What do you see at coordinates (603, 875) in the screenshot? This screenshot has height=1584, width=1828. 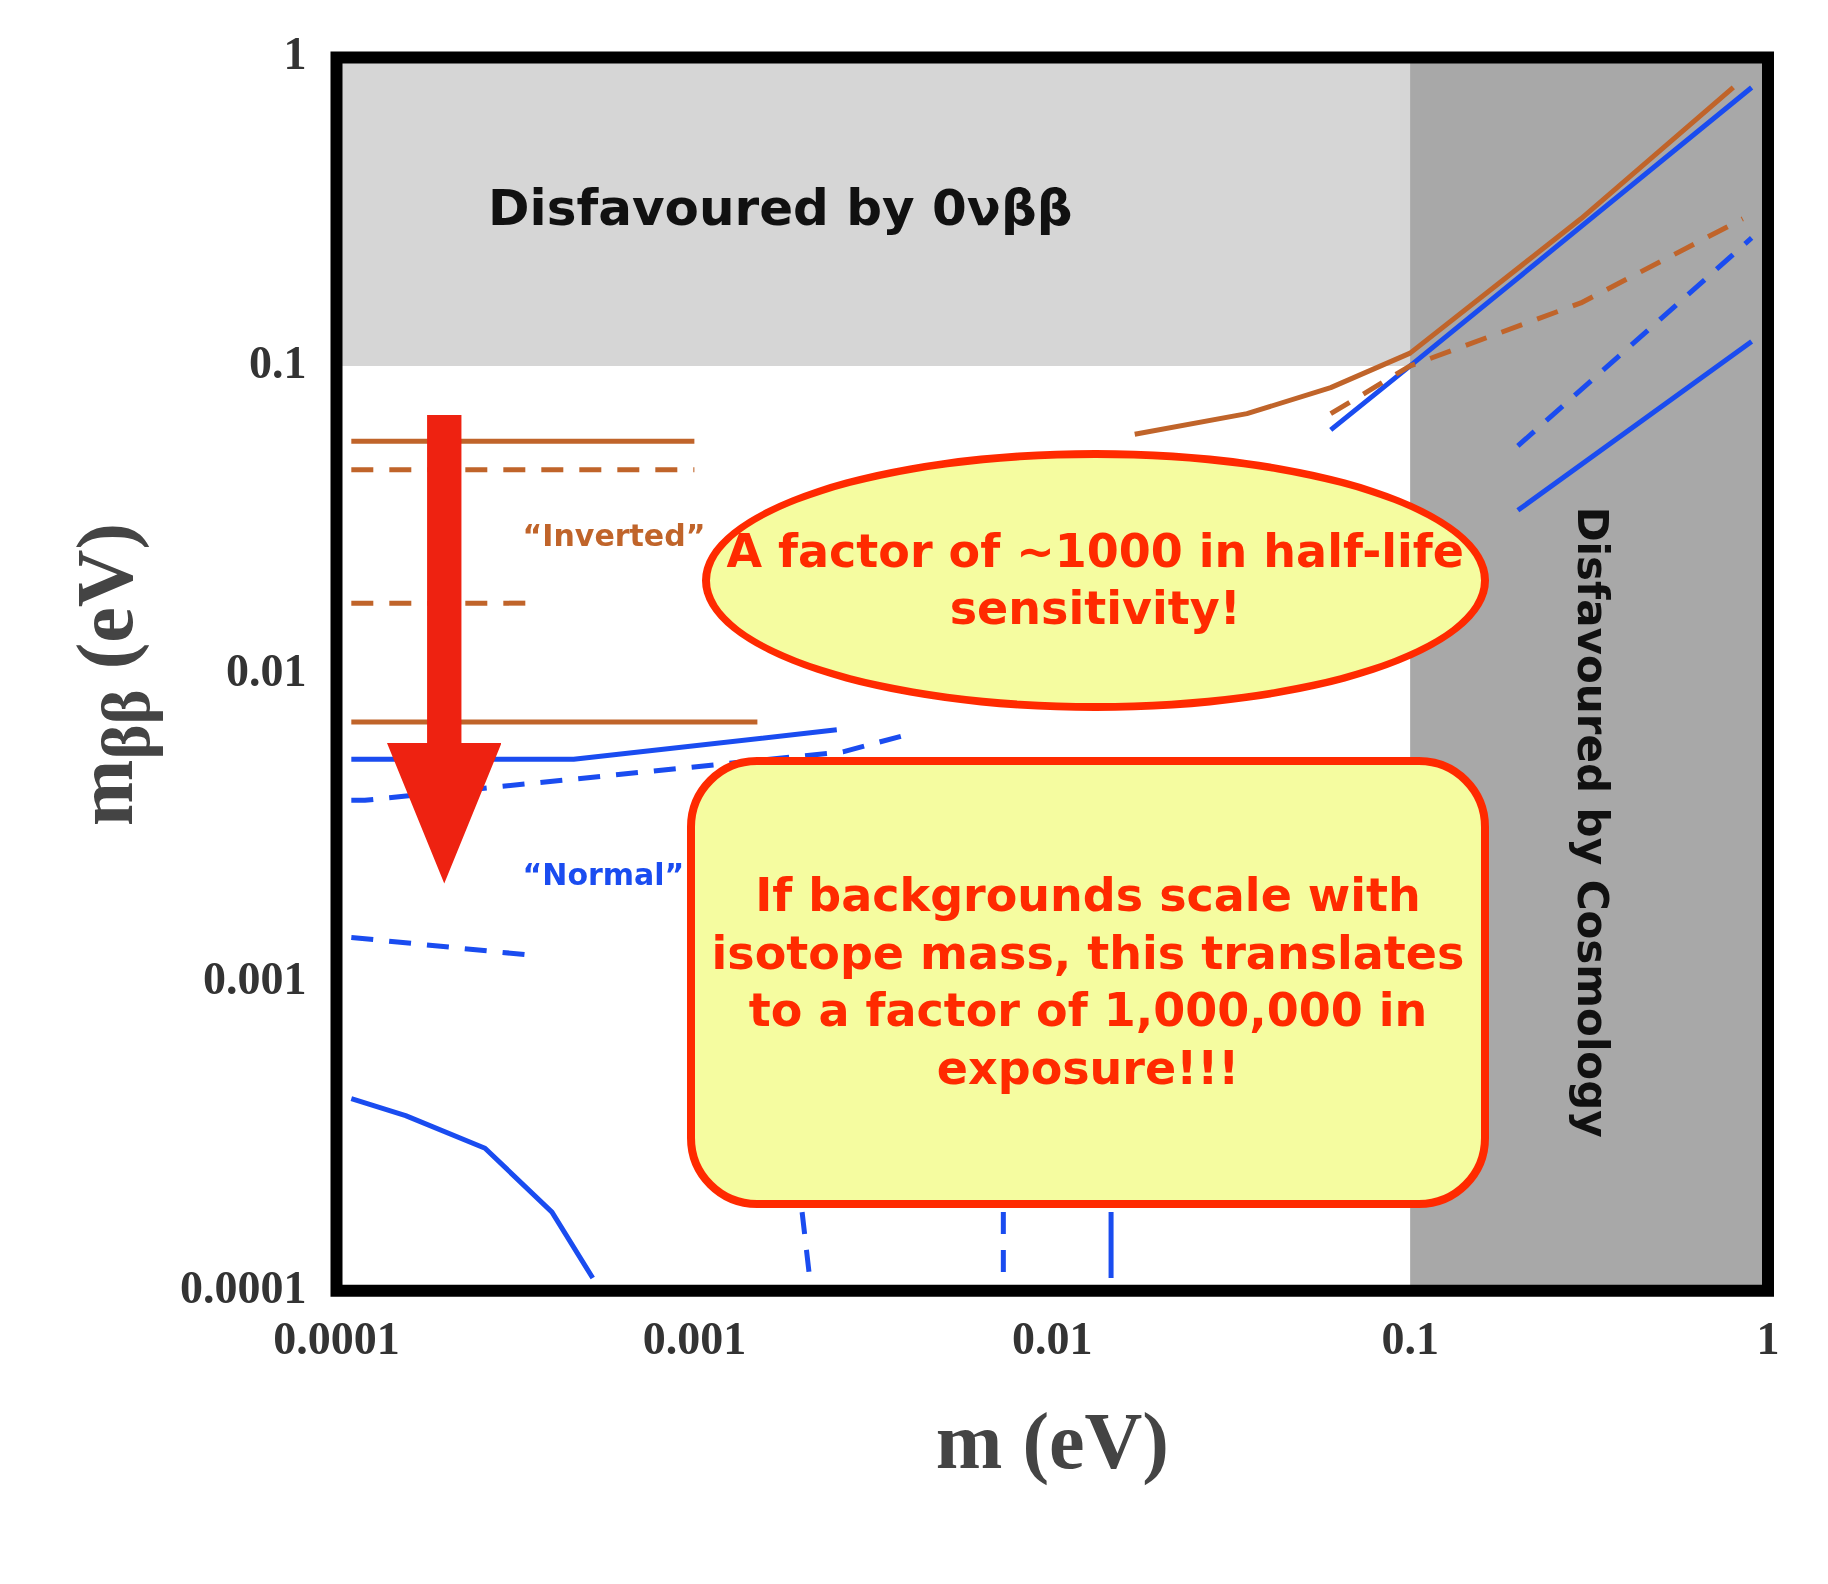 I see `annotation: “Normal”` at bounding box center [603, 875].